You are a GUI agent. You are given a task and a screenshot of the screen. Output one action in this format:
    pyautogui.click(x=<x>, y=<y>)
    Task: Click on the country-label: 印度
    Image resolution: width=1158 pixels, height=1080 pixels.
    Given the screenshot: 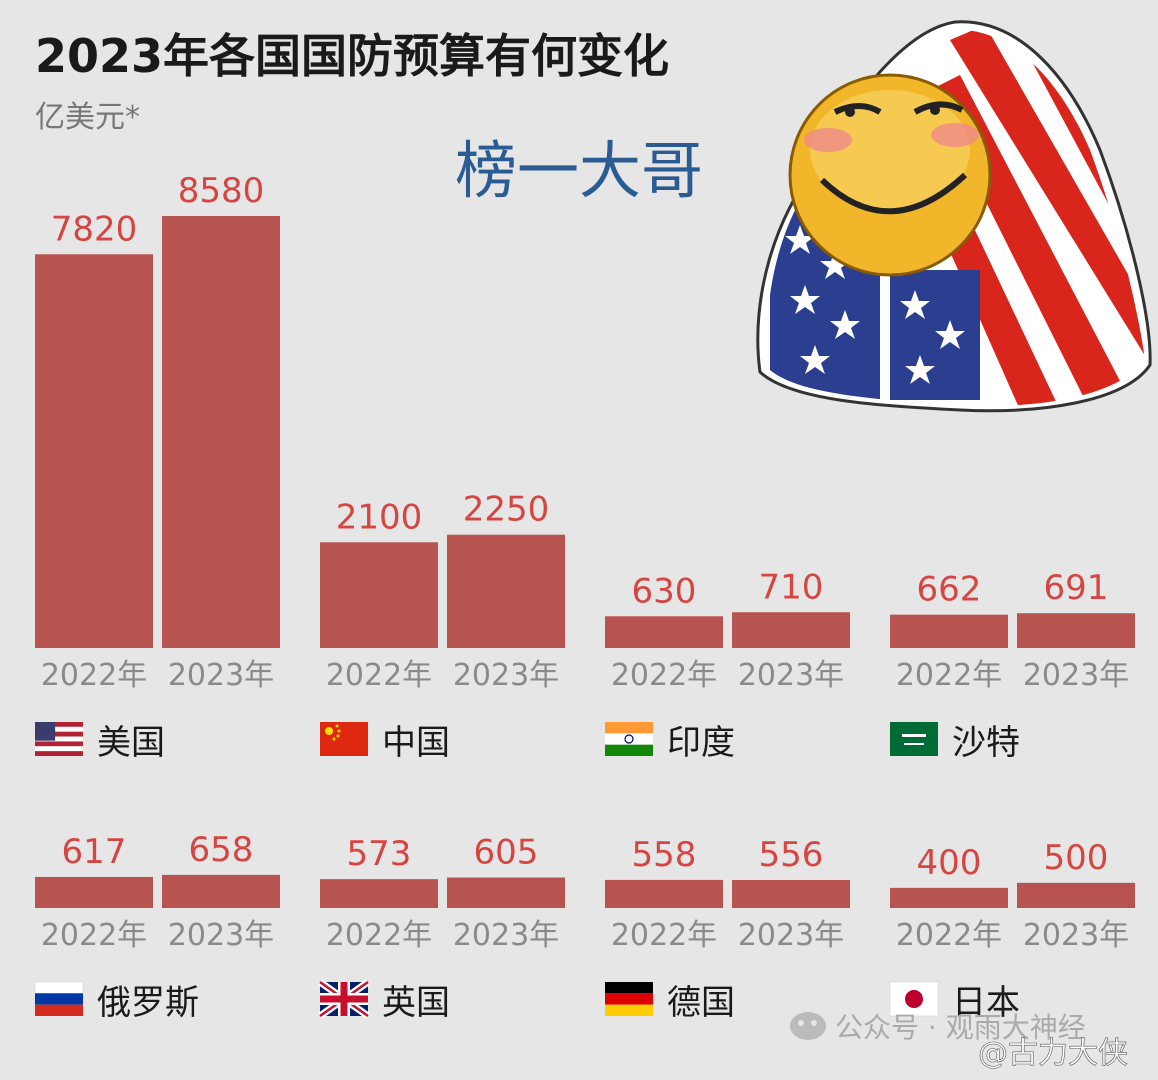 What is the action you would take?
    pyautogui.click(x=701, y=743)
    